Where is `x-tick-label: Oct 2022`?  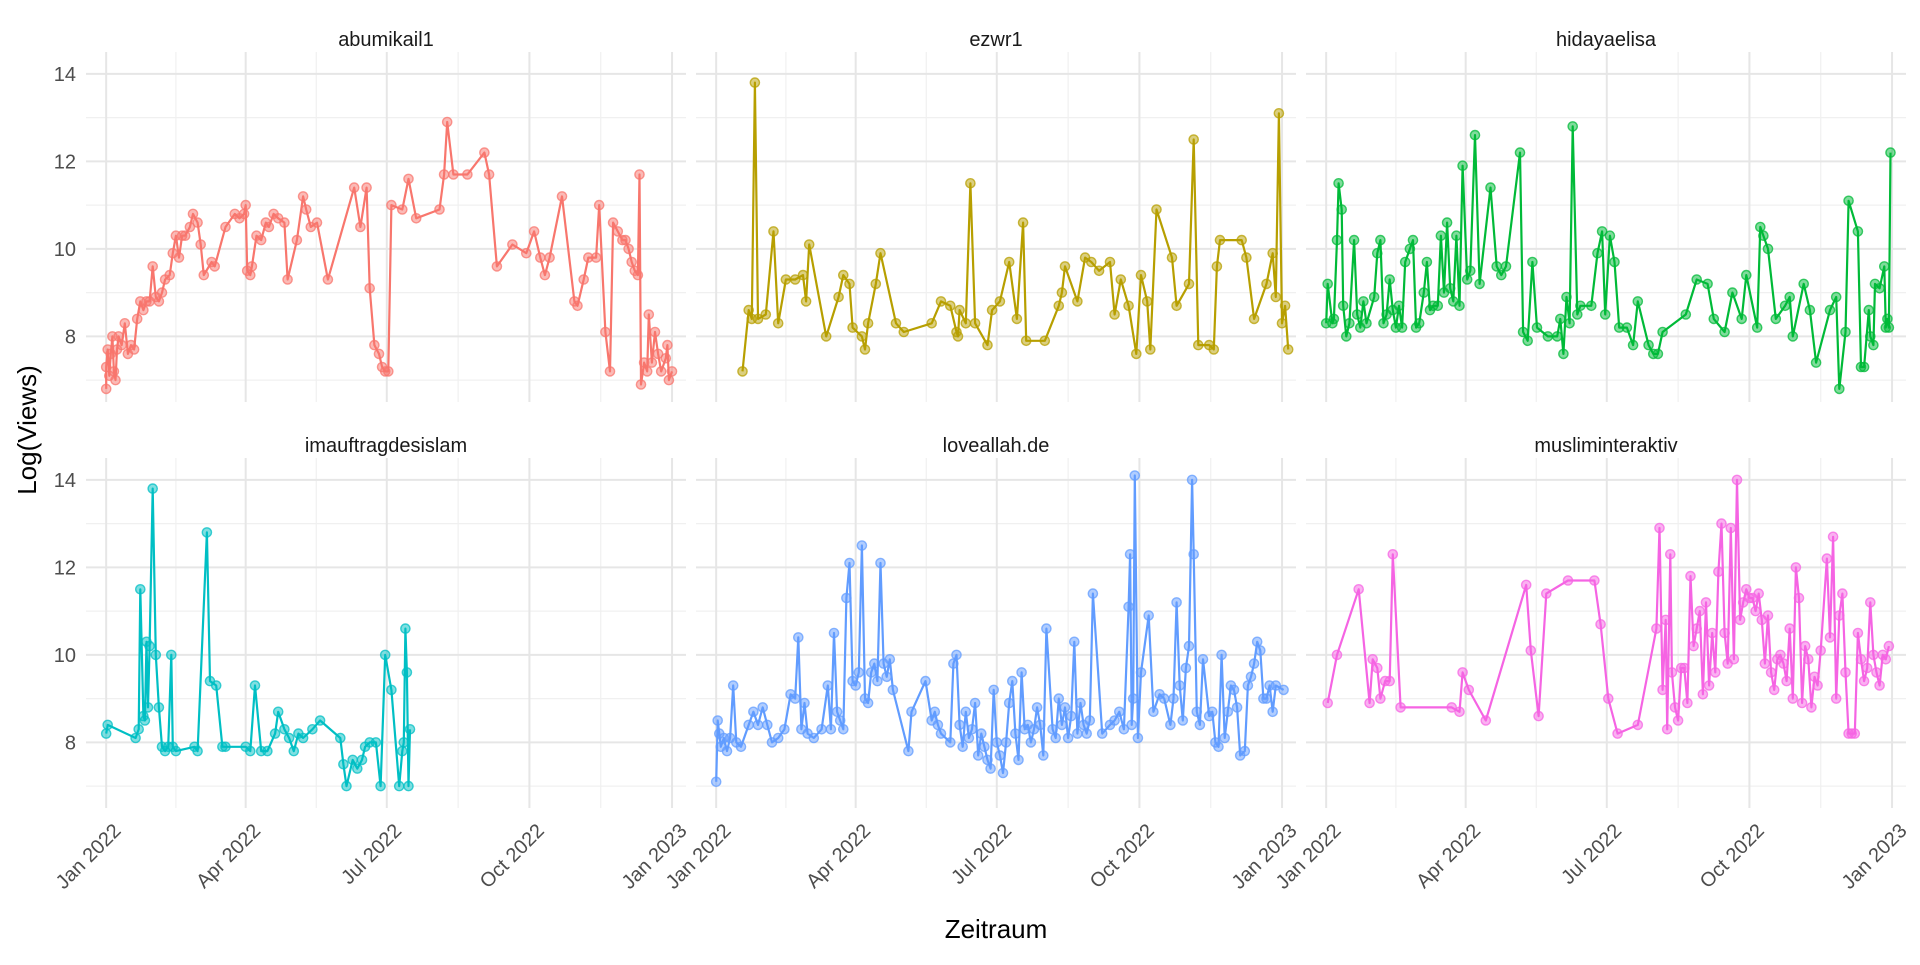 x-tick-label: Oct 2022 is located at coordinates (1122, 856).